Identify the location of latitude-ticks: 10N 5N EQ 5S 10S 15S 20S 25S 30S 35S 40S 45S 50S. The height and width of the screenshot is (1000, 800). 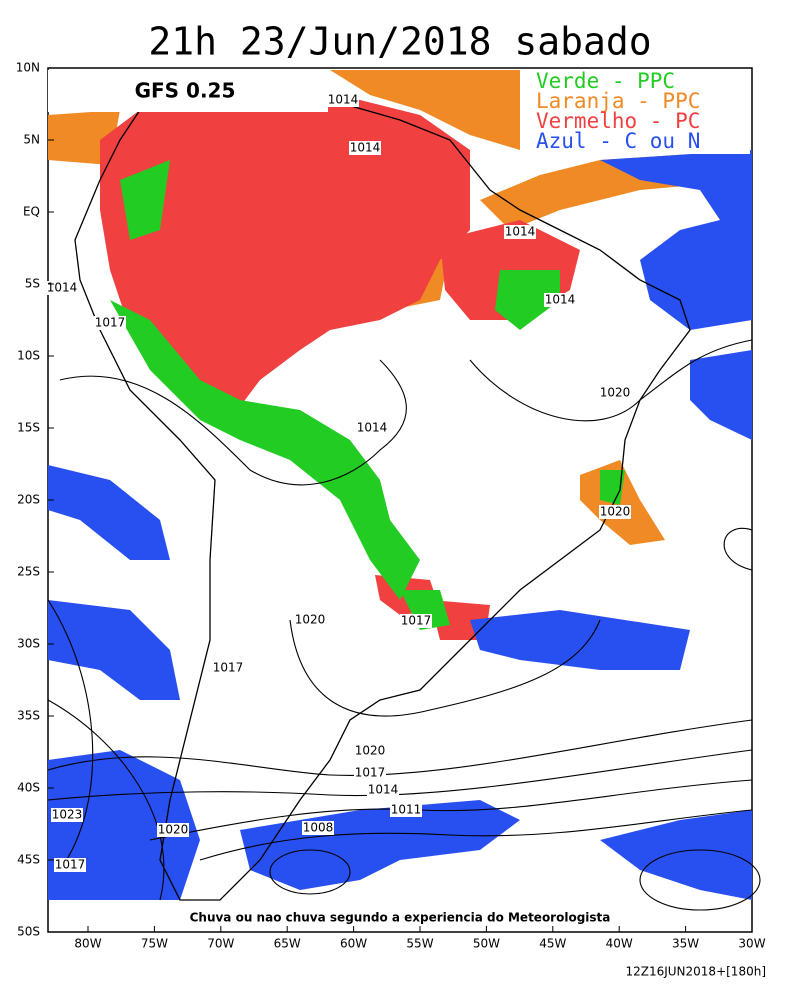
(35, 500).